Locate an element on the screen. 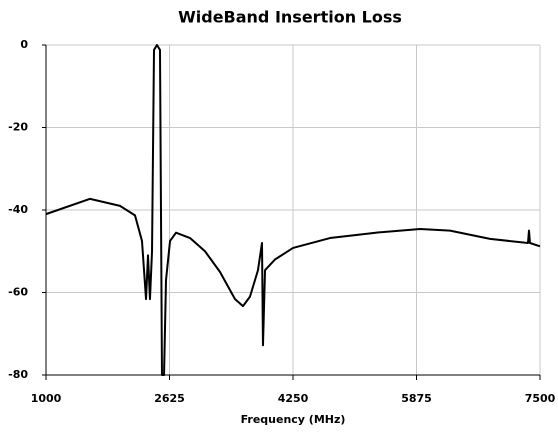  y-tick-label: -60 is located at coordinates (18, 292).